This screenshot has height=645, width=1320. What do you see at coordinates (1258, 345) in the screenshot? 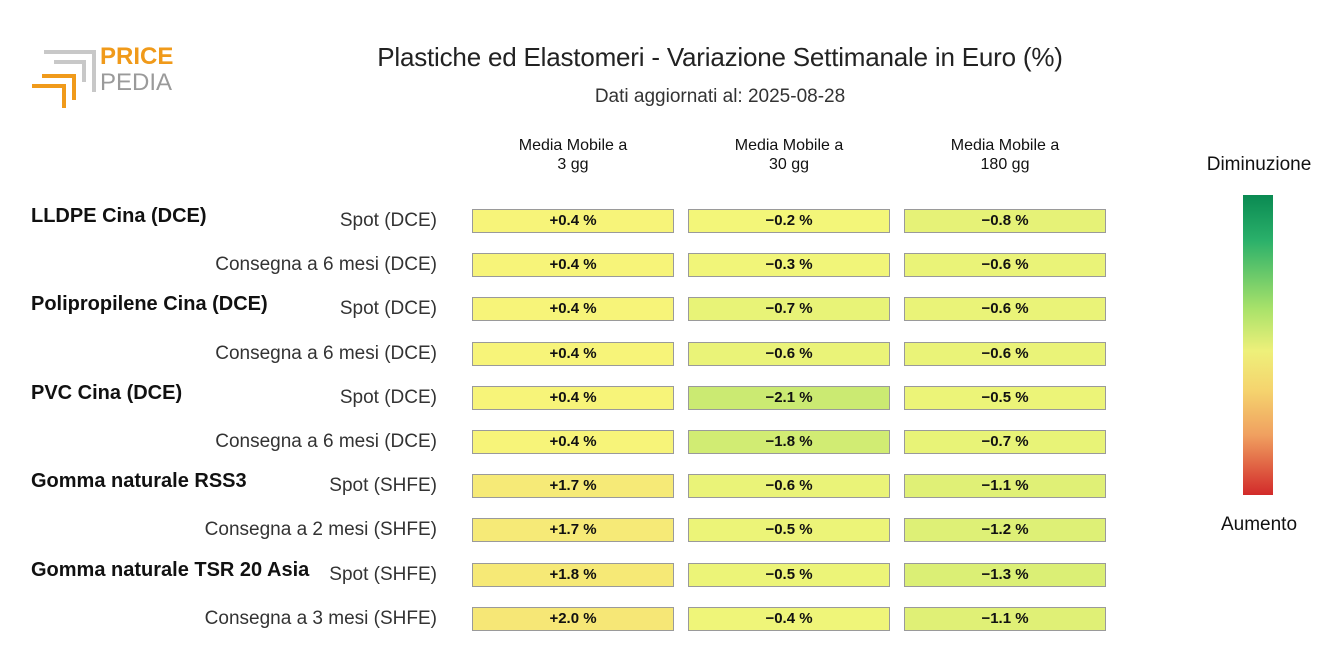
I see `color-scale-legend` at bounding box center [1258, 345].